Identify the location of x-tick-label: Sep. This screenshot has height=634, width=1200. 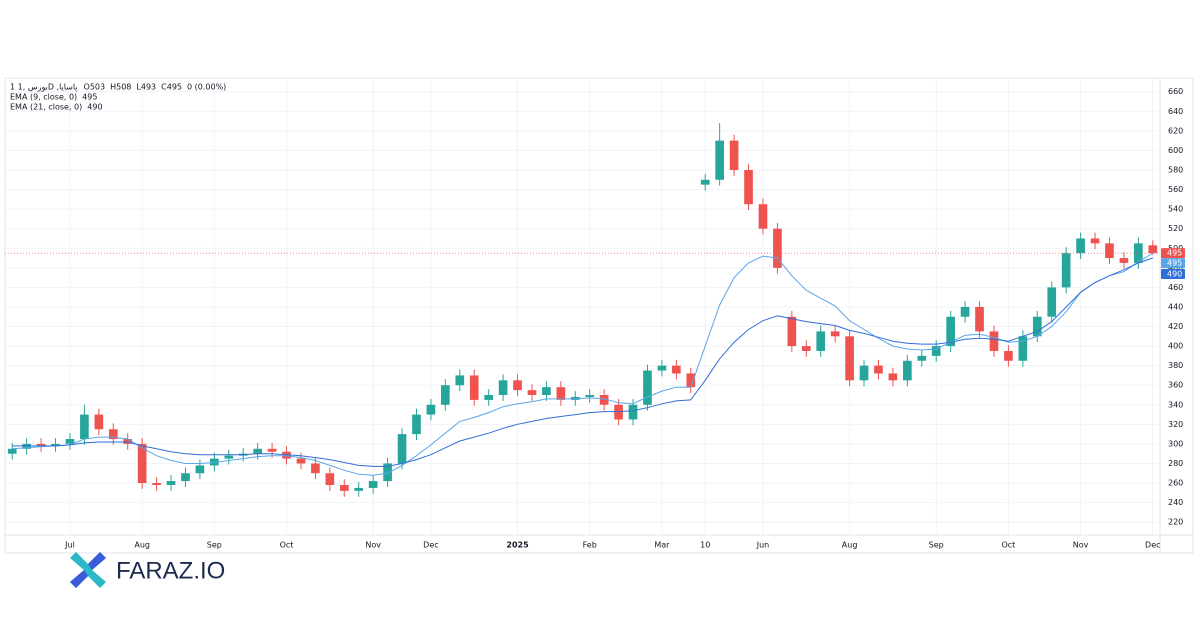
(214, 545).